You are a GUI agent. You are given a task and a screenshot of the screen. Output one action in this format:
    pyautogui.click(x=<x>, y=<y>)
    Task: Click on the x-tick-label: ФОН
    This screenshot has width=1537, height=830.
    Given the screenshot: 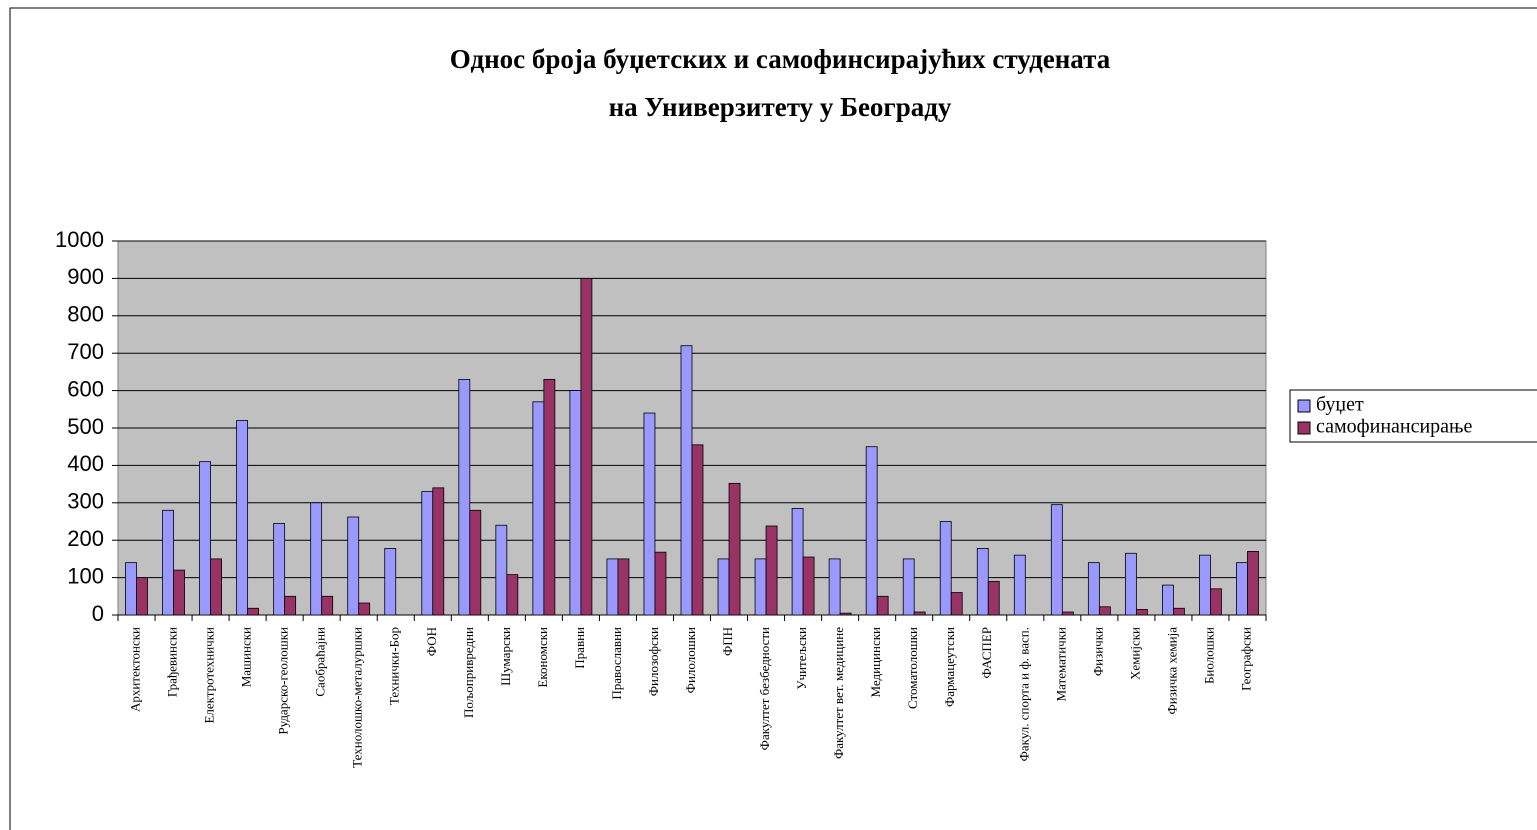 What is the action you would take?
    pyautogui.click(x=431, y=641)
    